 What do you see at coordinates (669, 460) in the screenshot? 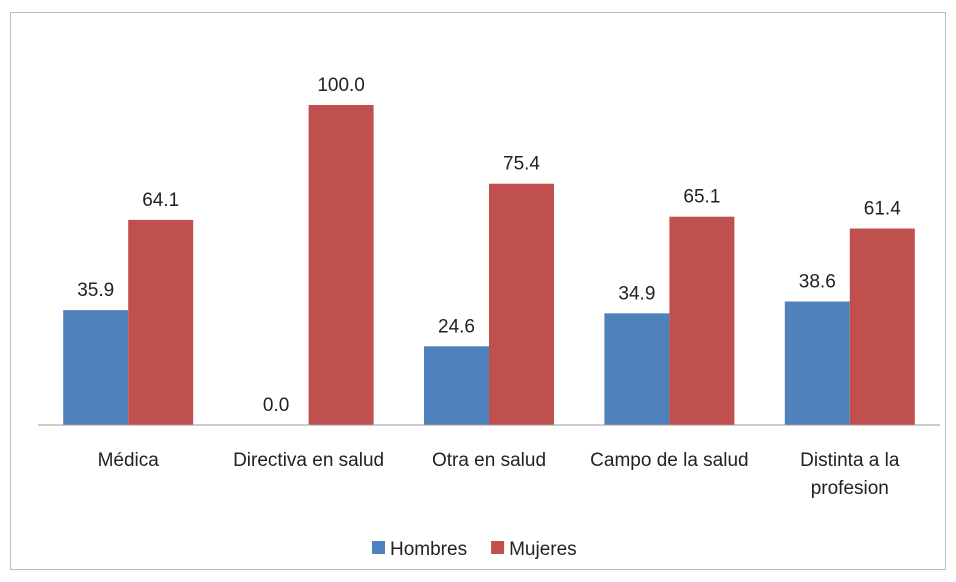
I see `x-tick-label: Campo de la salud` at bounding box center [669, 460].